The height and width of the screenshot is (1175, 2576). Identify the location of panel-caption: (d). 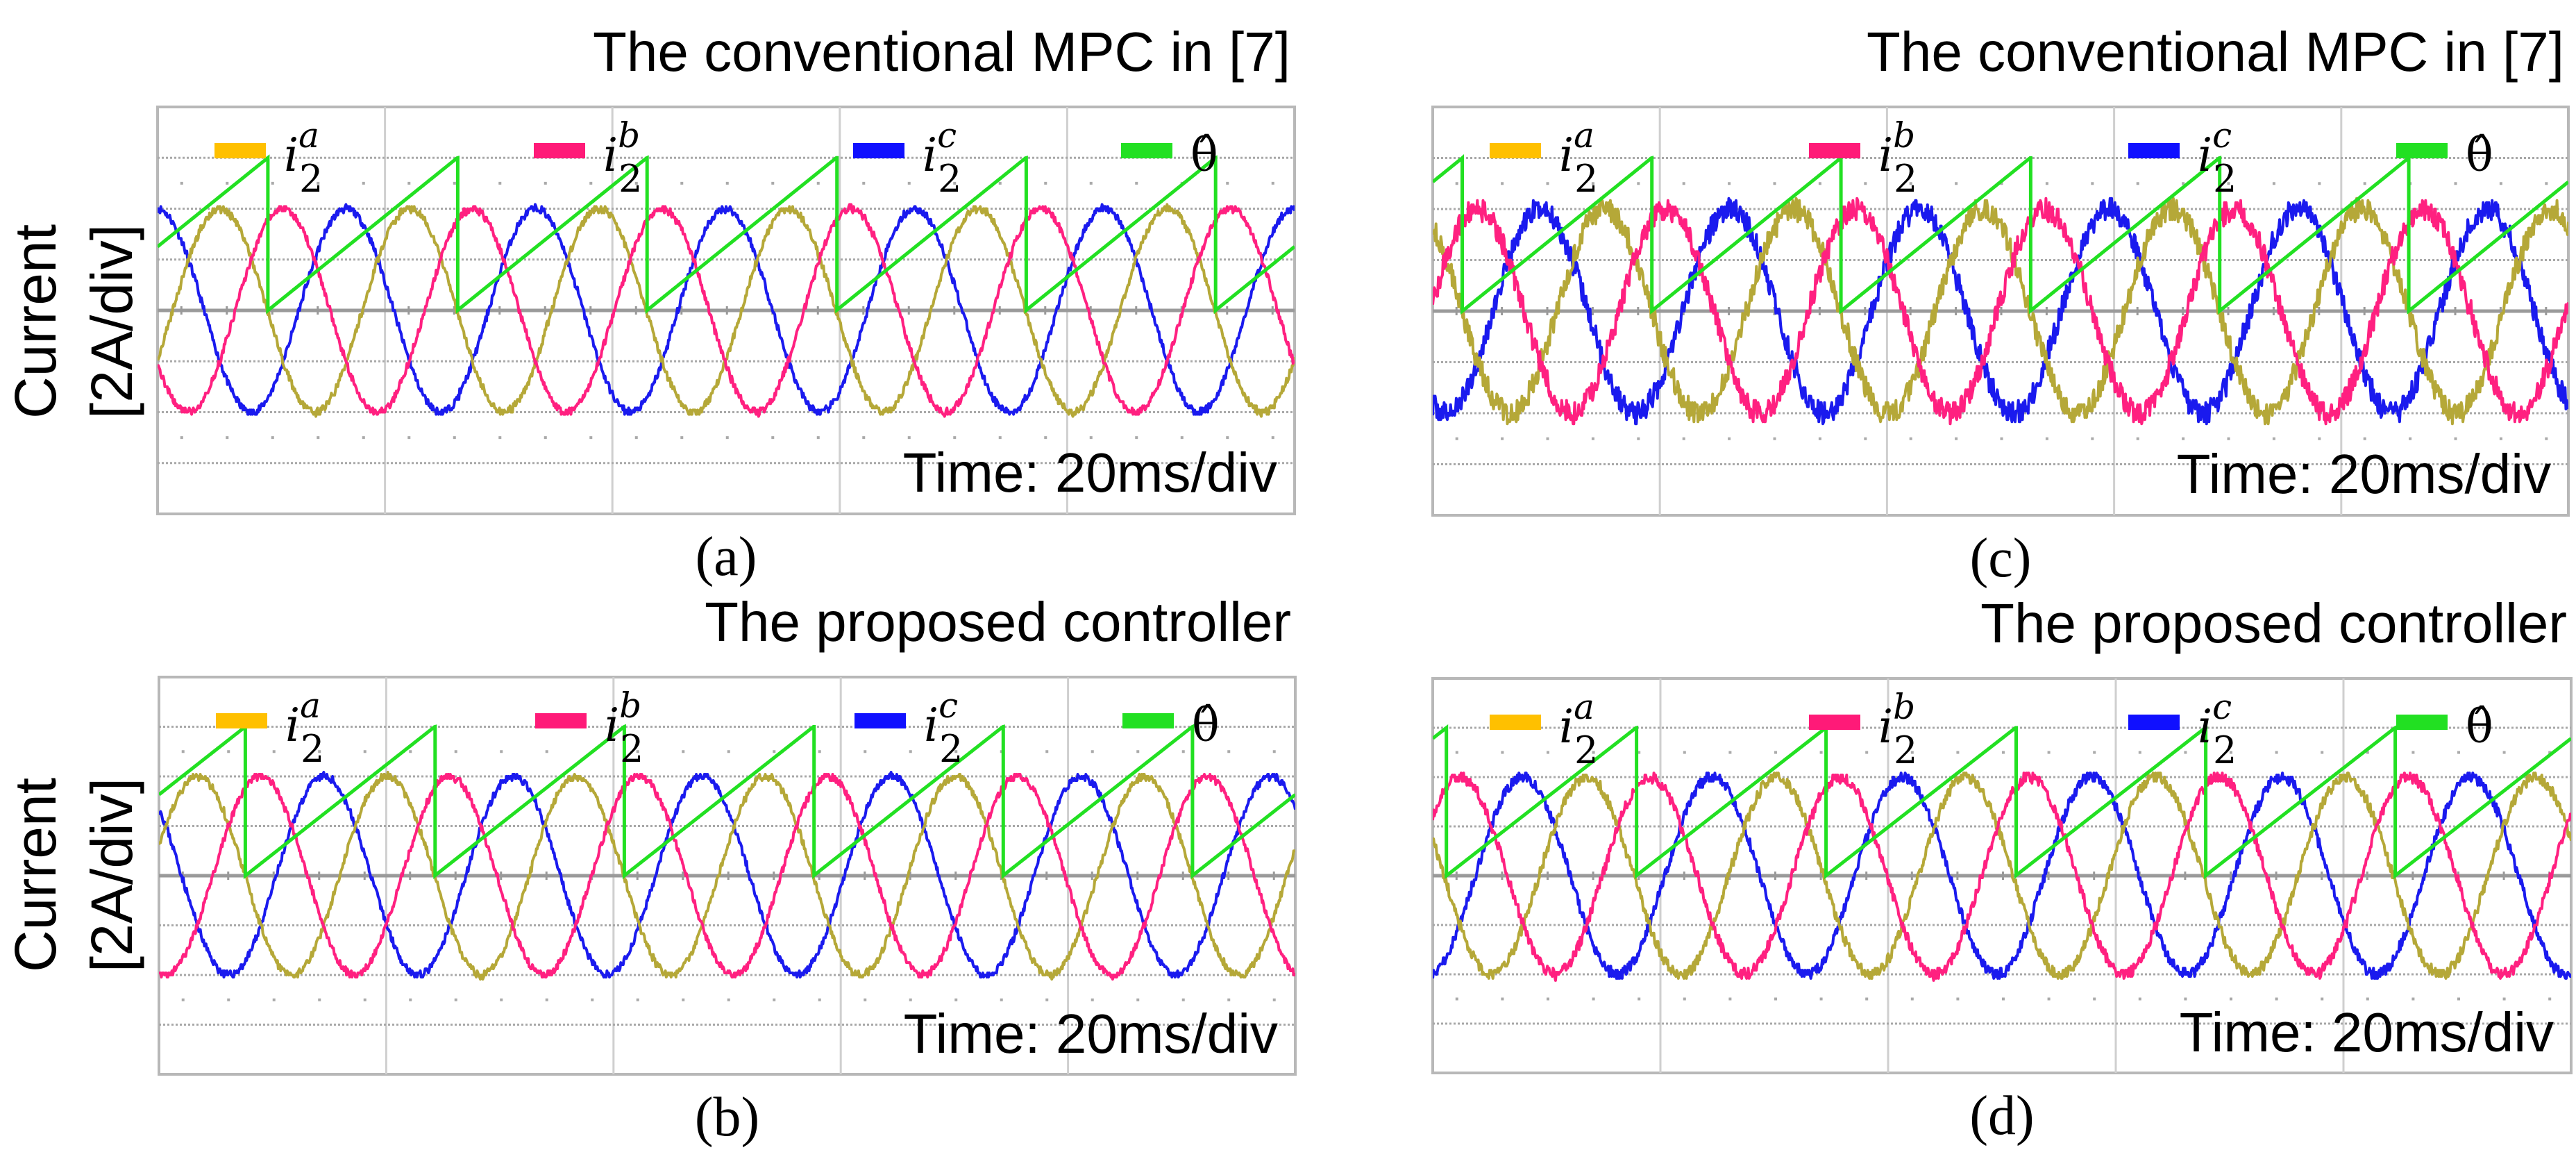
(2001, 1116).